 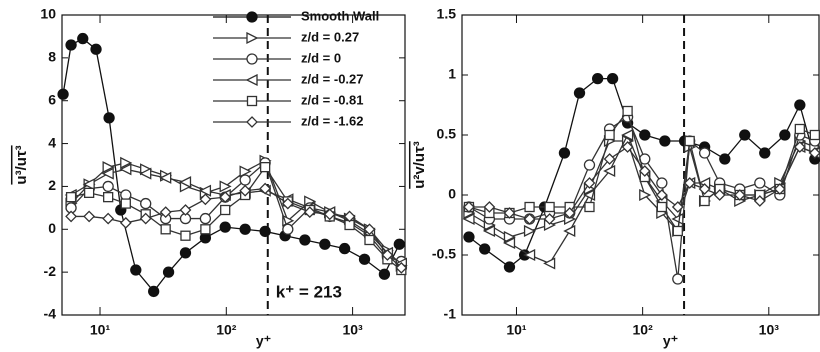 I want to click on annotation: k⁺ = 213, so click(x=309, y=291).